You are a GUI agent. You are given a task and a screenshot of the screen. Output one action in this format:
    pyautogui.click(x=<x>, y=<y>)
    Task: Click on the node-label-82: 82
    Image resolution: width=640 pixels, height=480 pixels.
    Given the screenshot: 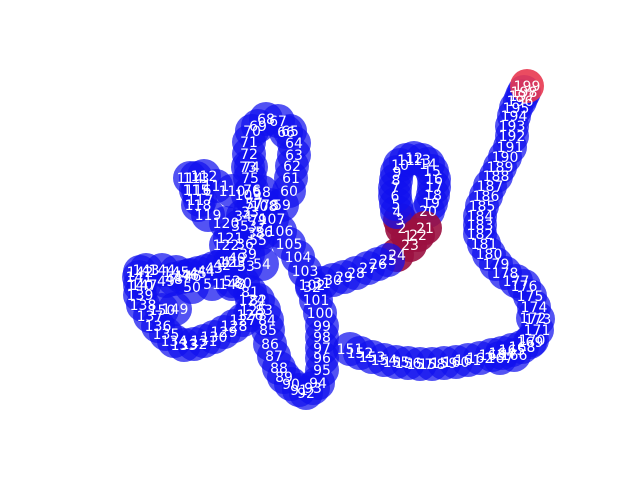 What is the action you would take?
    pyautogui.click(x=258, y=301)
    